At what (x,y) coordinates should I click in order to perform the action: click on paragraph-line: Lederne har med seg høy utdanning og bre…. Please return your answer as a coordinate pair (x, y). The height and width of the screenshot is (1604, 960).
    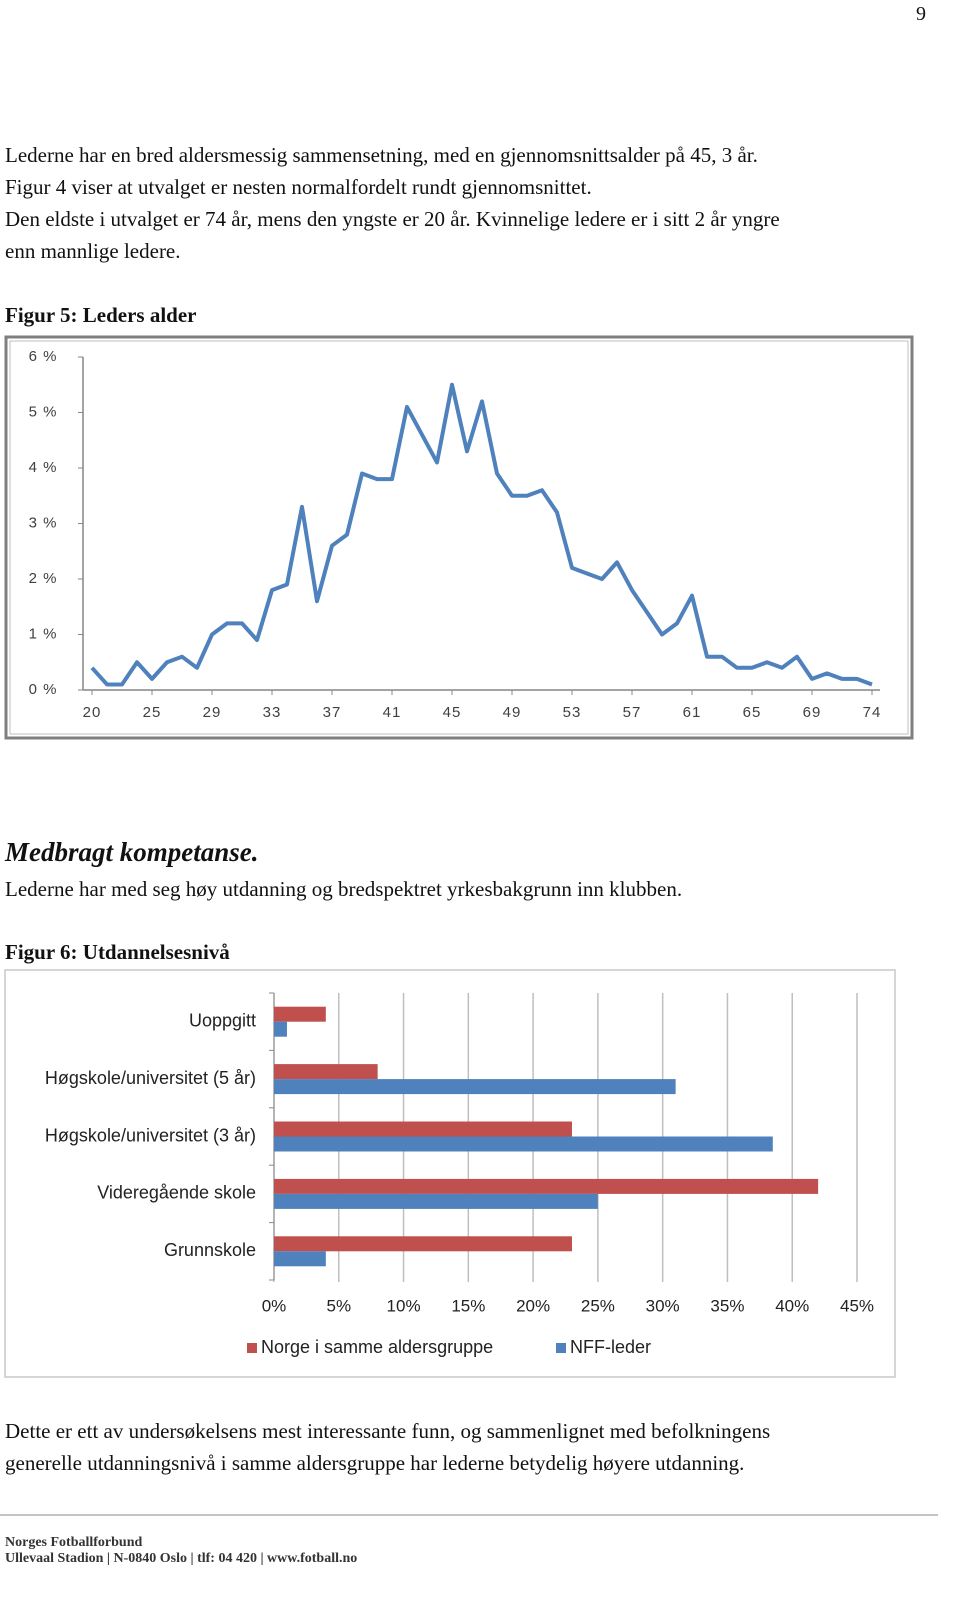
    Looking at the image, I should click on (344, 889).